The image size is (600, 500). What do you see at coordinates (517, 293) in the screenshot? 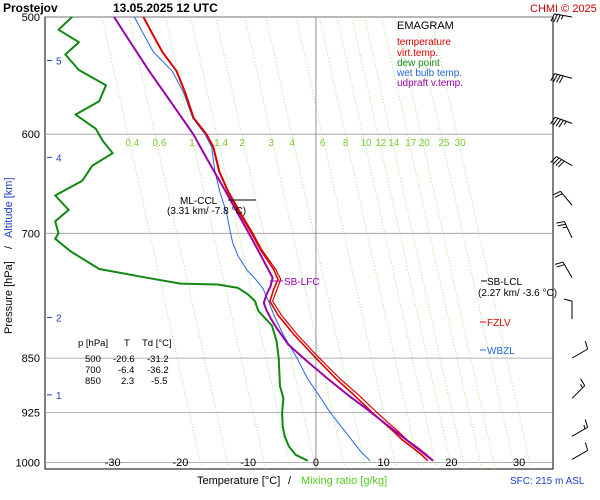
I see `sb-lcl-values: (2.27 km/ -3.6 °C)` at bounding box center [517, 293].